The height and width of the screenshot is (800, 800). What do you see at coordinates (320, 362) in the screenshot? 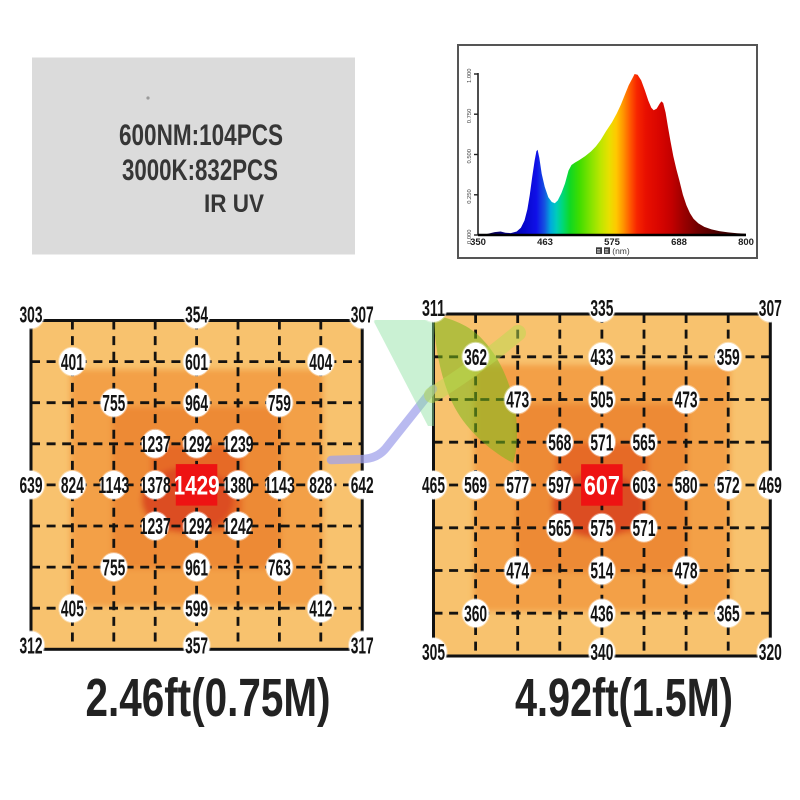
I see `svg-text: 404` at bounding box center [320, 362].